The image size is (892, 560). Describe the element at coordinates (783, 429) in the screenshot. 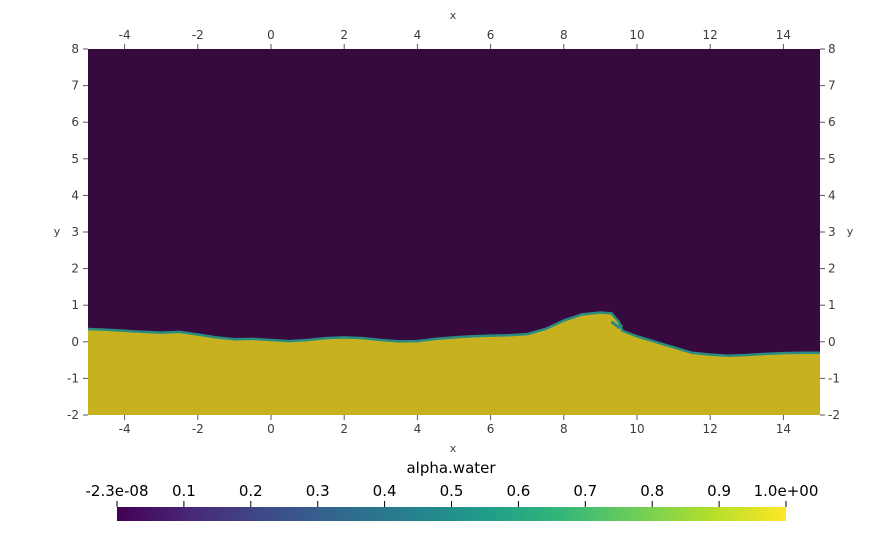

I see `x-tick-label-bottom: 14` at that location.